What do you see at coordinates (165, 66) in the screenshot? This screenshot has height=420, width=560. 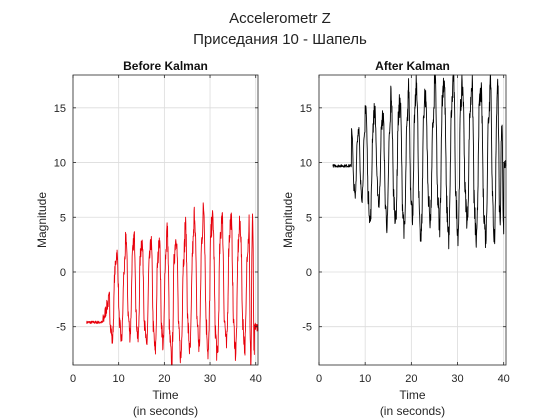 I see `axes-title: Before Kalman` at bounding box center [165, 66].